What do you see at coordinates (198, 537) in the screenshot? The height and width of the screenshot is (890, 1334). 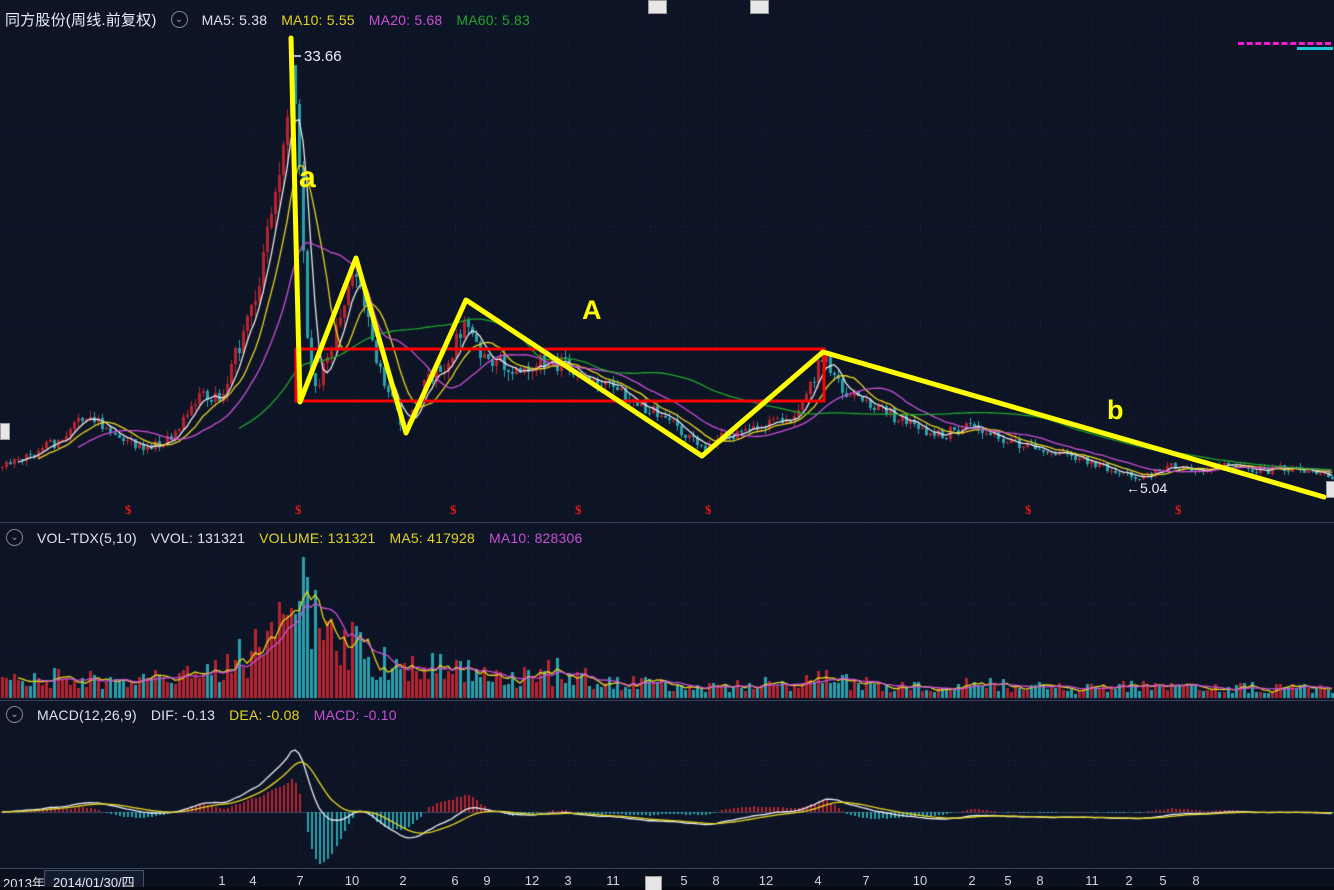 I see `vvol-readout: VVOL: 131321` at bounding box center [198, 537].